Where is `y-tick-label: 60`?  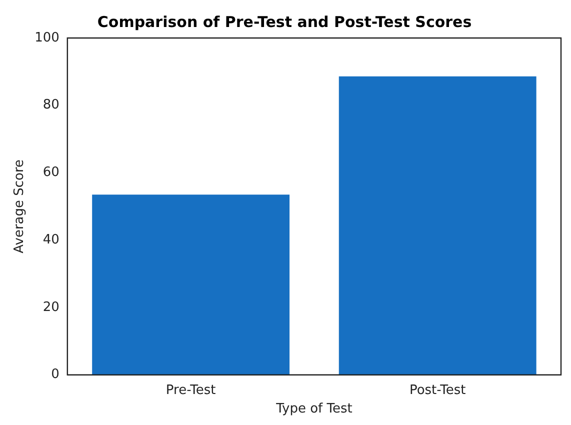
y-tick-label: 60 is located at coordinates (51, 172).